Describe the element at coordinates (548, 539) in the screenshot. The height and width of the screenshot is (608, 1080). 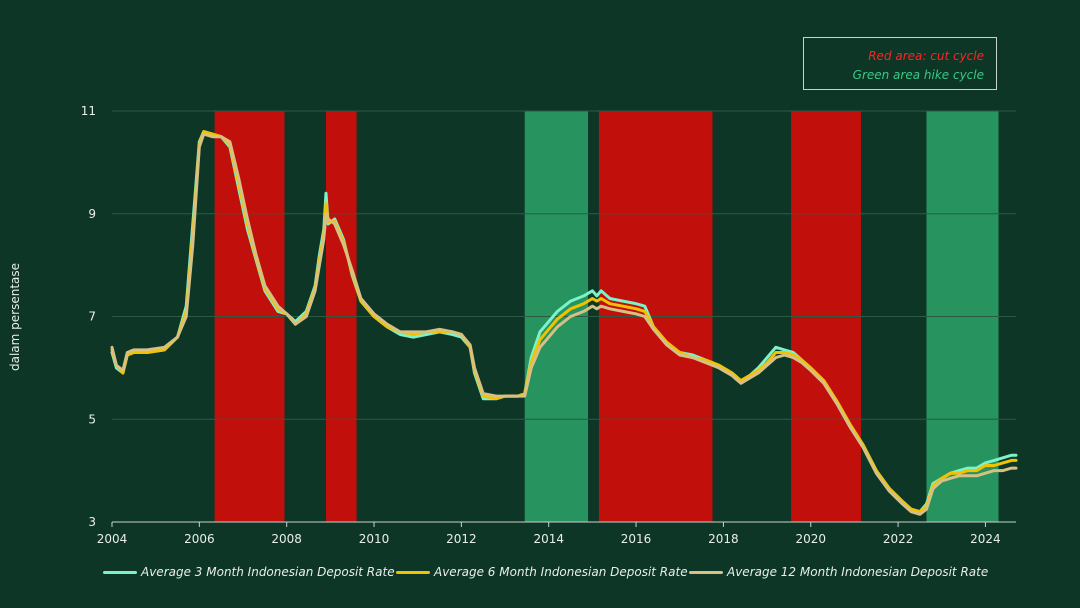
I see `x-tick-label-2014: 2014` at that location.